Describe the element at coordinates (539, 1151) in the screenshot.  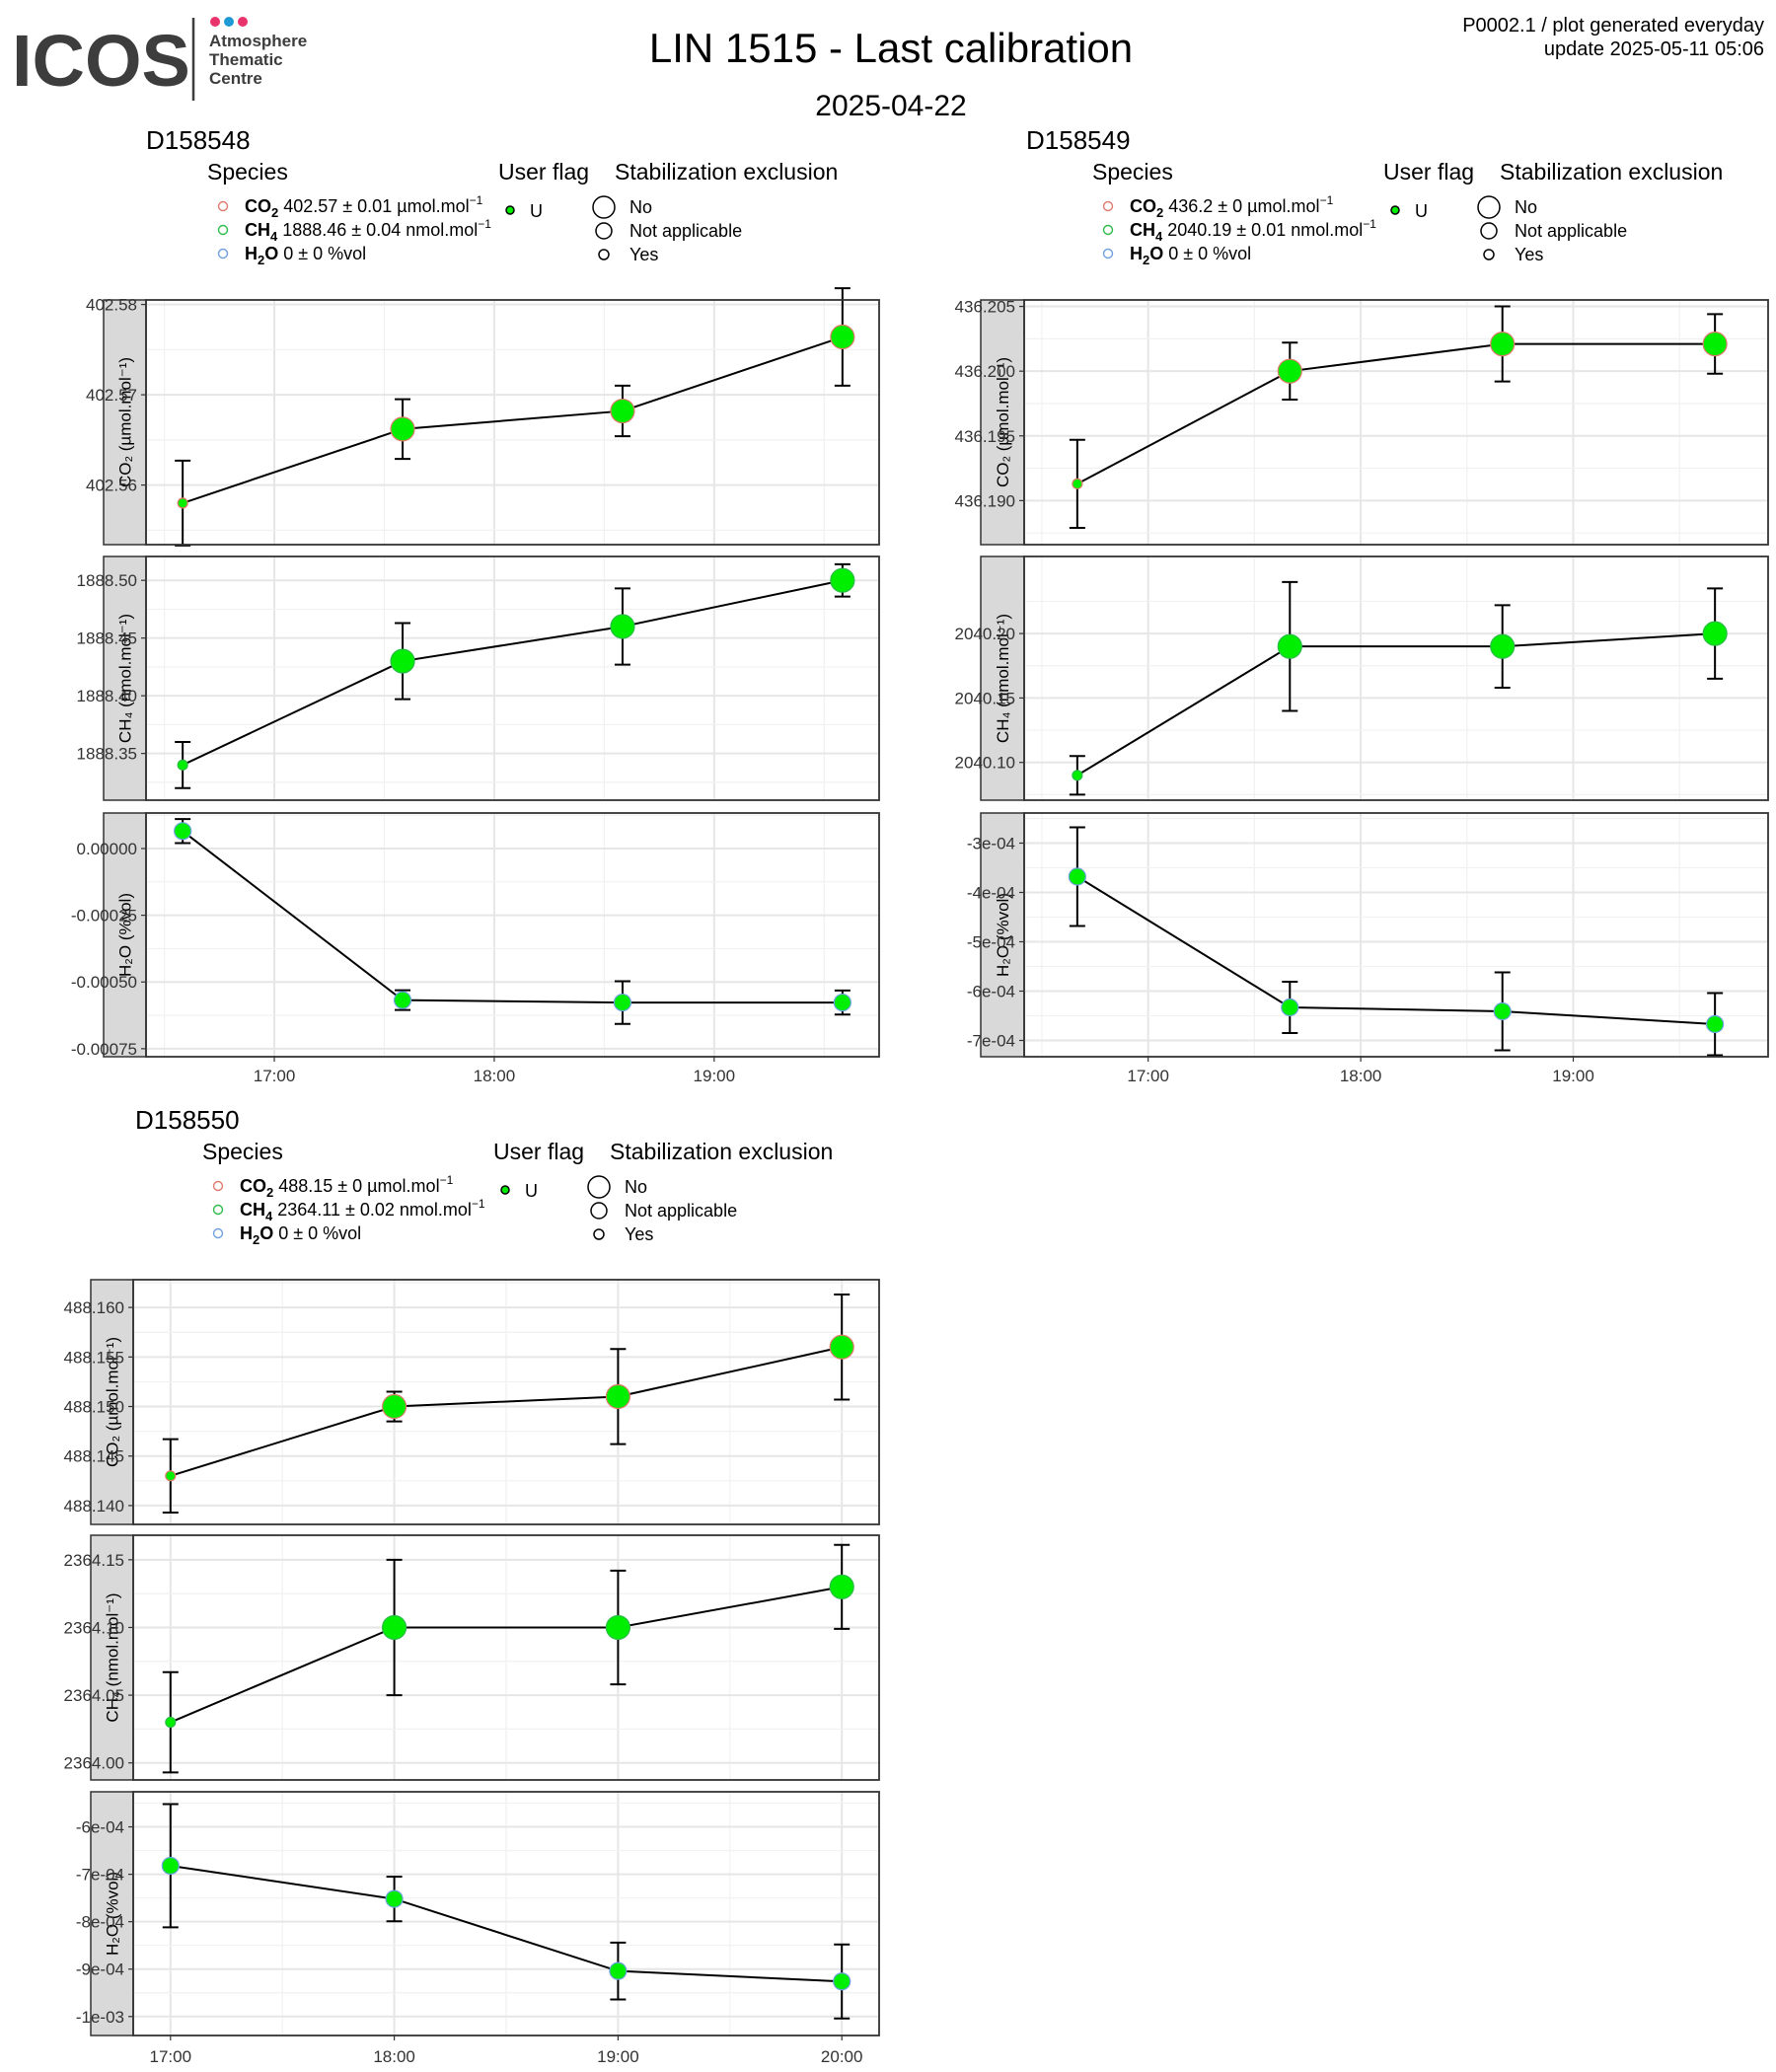
I see `legend-user-flag-title: User flag` at that location.